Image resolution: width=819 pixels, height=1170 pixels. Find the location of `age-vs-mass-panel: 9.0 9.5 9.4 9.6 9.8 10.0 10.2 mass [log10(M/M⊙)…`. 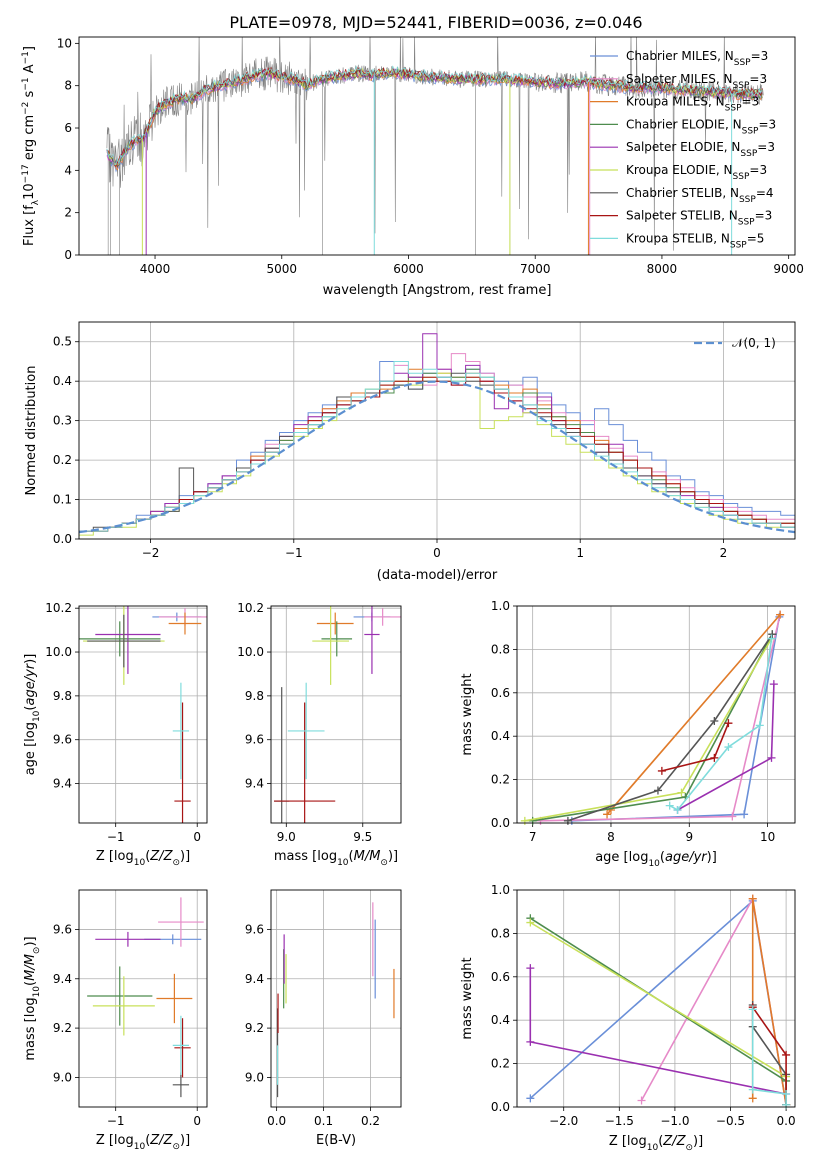

age-vs-mass-panel: 9.0 9.5 9.4 9.6 9.8 10.0 10.2 mass [log10(M/M⊙)… is located at coordinates (319, 734).